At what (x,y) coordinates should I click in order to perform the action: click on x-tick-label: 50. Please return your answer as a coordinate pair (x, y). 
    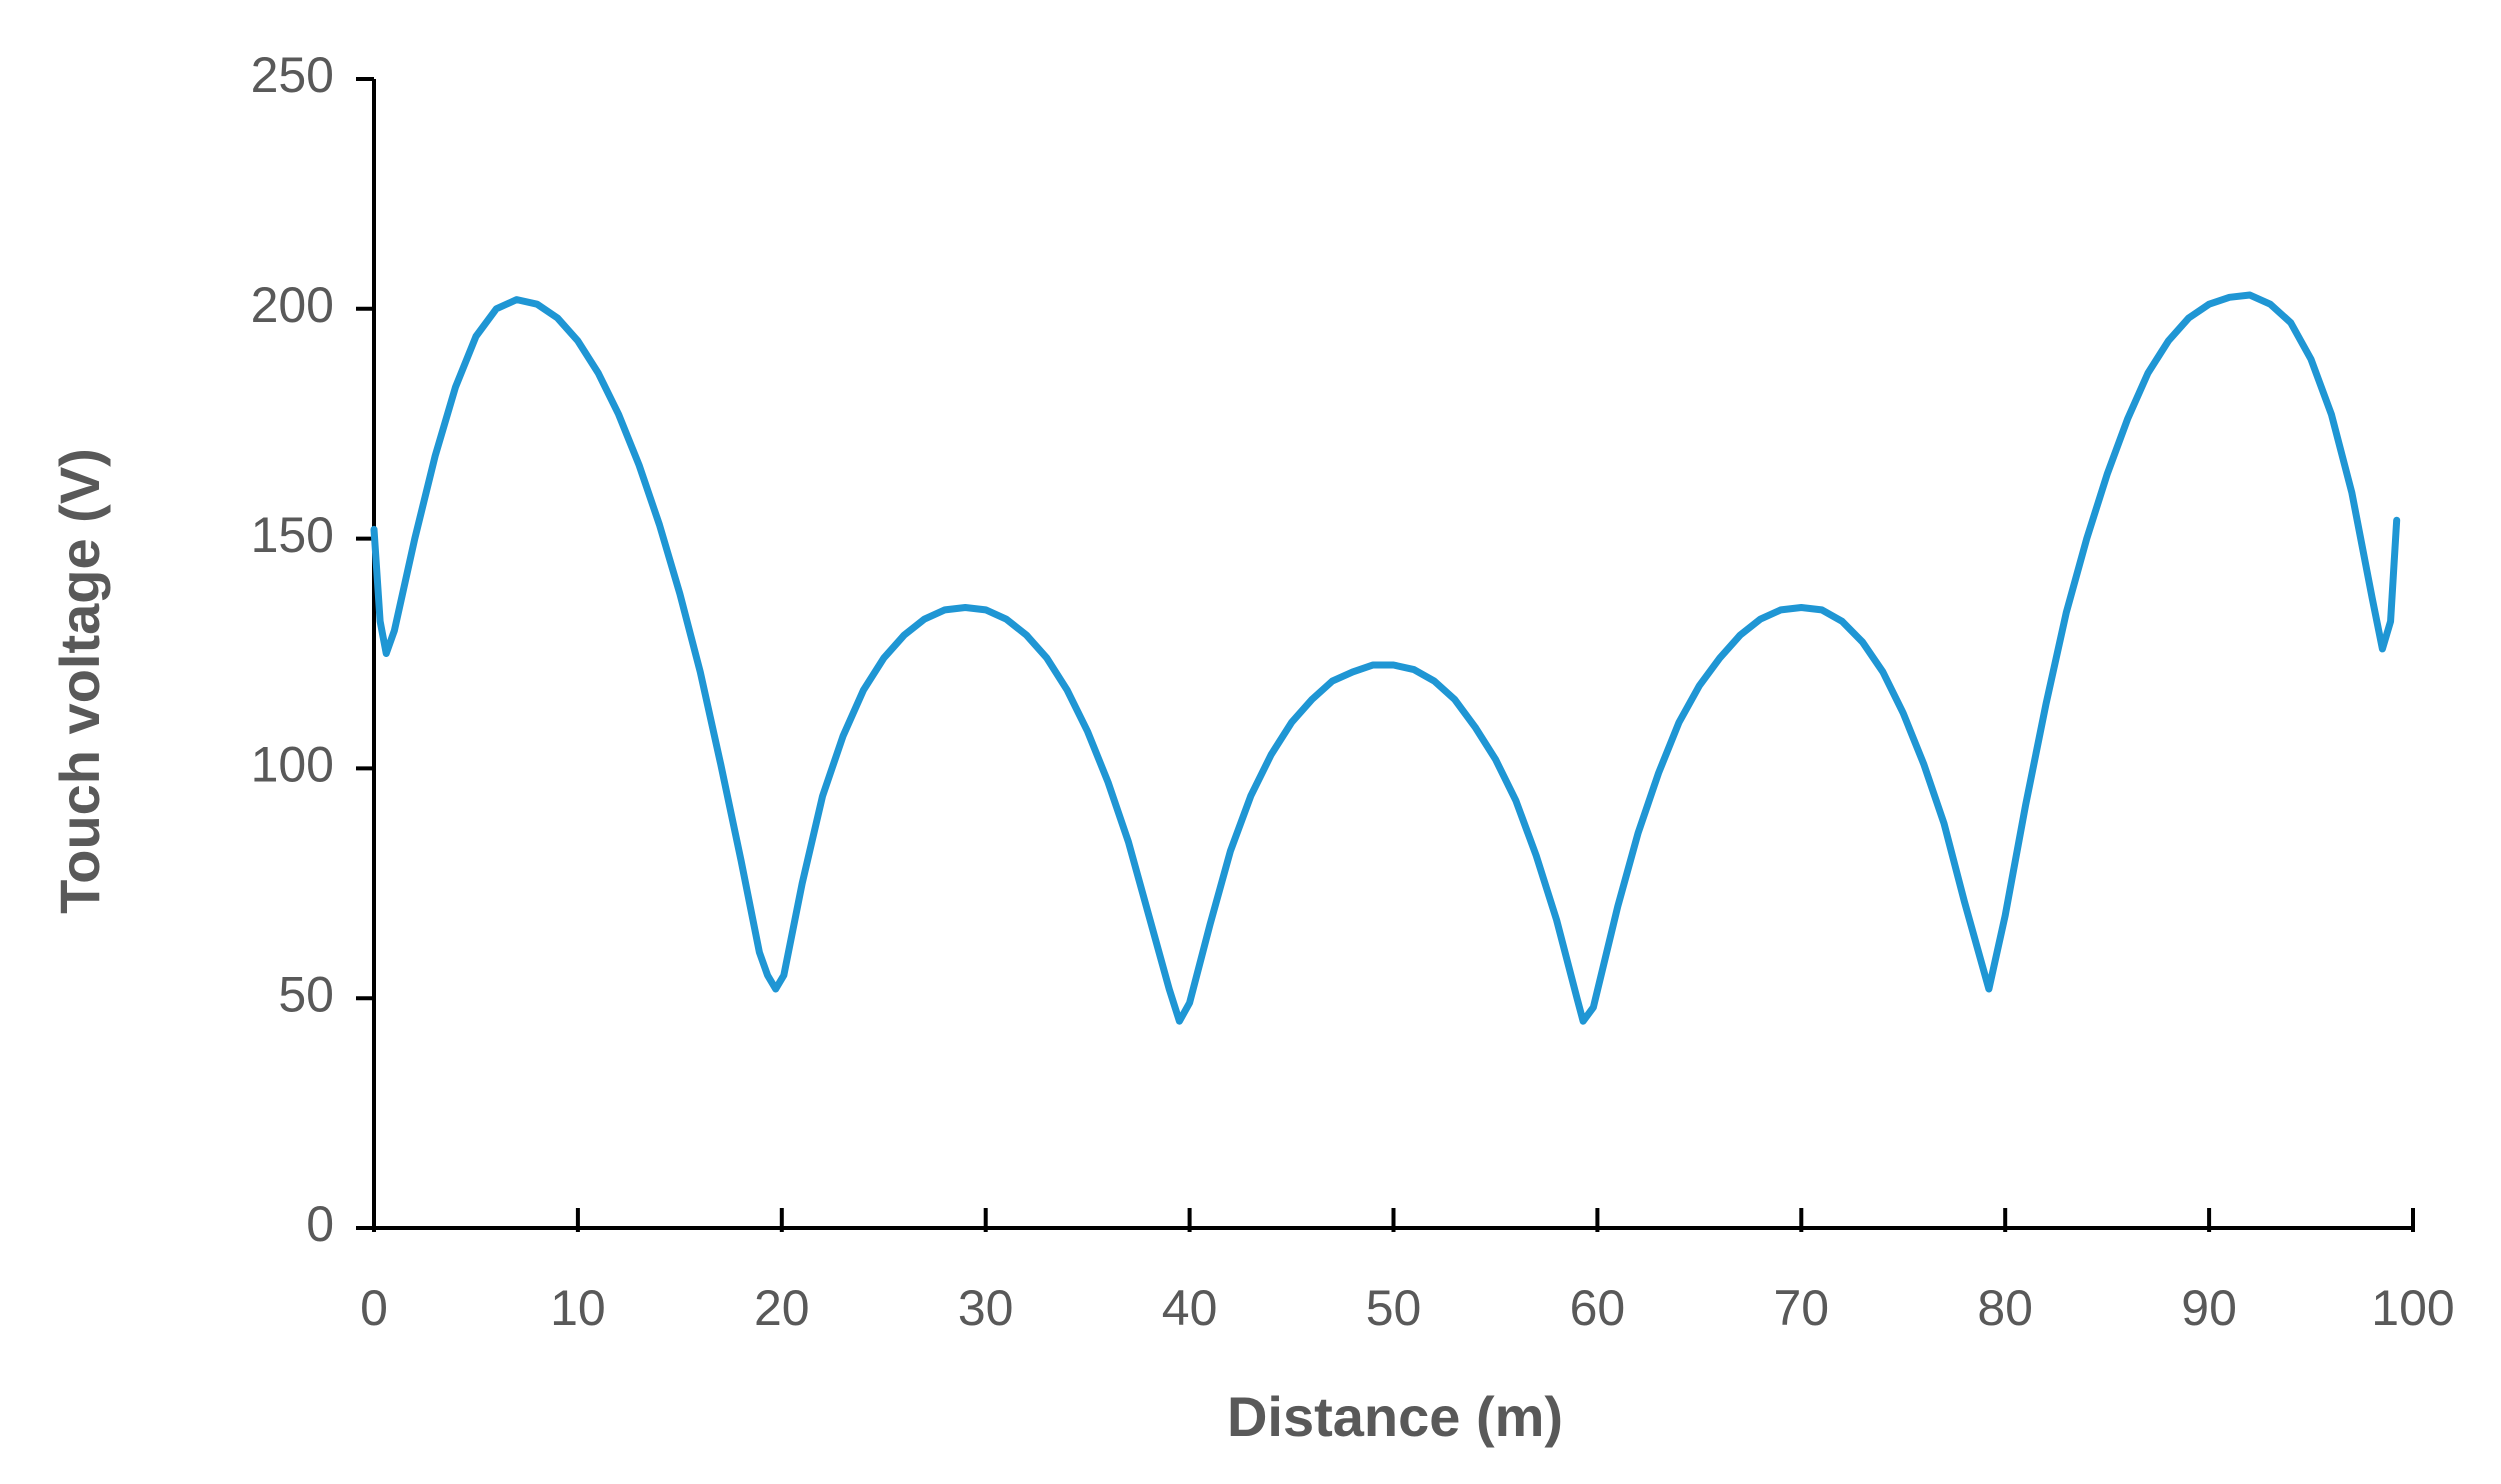
    Looking at the image, I should click on (1394, 1308).